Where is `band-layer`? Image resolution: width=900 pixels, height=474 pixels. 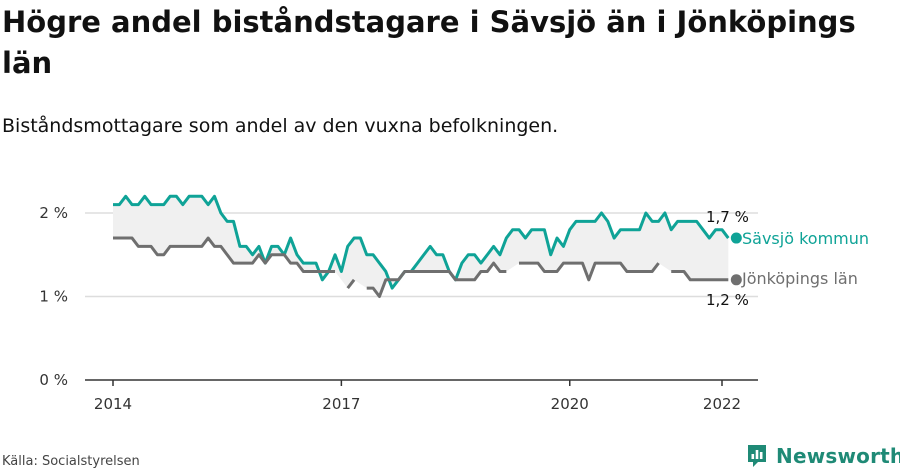
band-layer is located at coordinates (421, 246).